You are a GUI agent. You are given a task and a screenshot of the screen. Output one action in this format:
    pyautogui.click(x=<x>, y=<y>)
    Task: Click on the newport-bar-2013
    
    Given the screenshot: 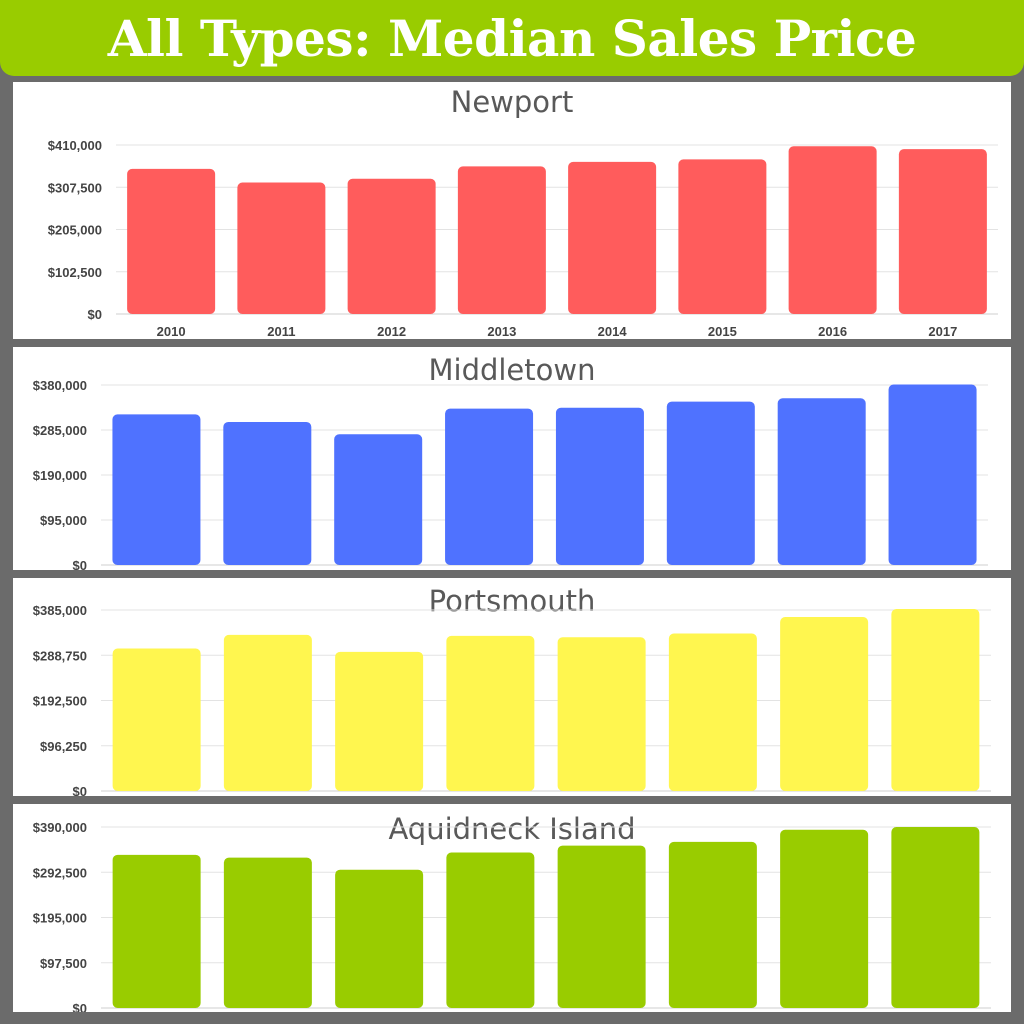 What is the action you would take?
    pyautogui.click(x=501, y=240)
    